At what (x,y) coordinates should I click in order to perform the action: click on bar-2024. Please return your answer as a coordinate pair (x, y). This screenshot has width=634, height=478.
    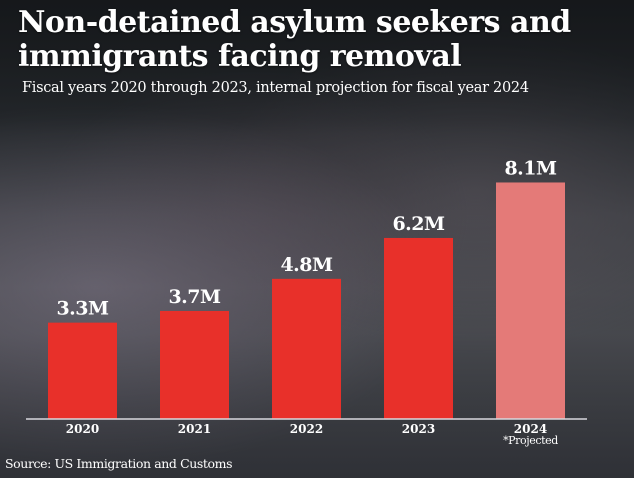
    Looking at the image, I should click on (530, 300).